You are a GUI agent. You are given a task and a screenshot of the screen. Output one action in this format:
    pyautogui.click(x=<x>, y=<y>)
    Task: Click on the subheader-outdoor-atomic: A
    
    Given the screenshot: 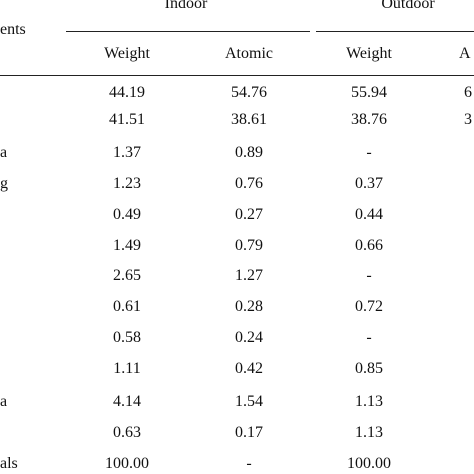 What is the action you would take?
    pyautogui.click(x=465, y=53)
    